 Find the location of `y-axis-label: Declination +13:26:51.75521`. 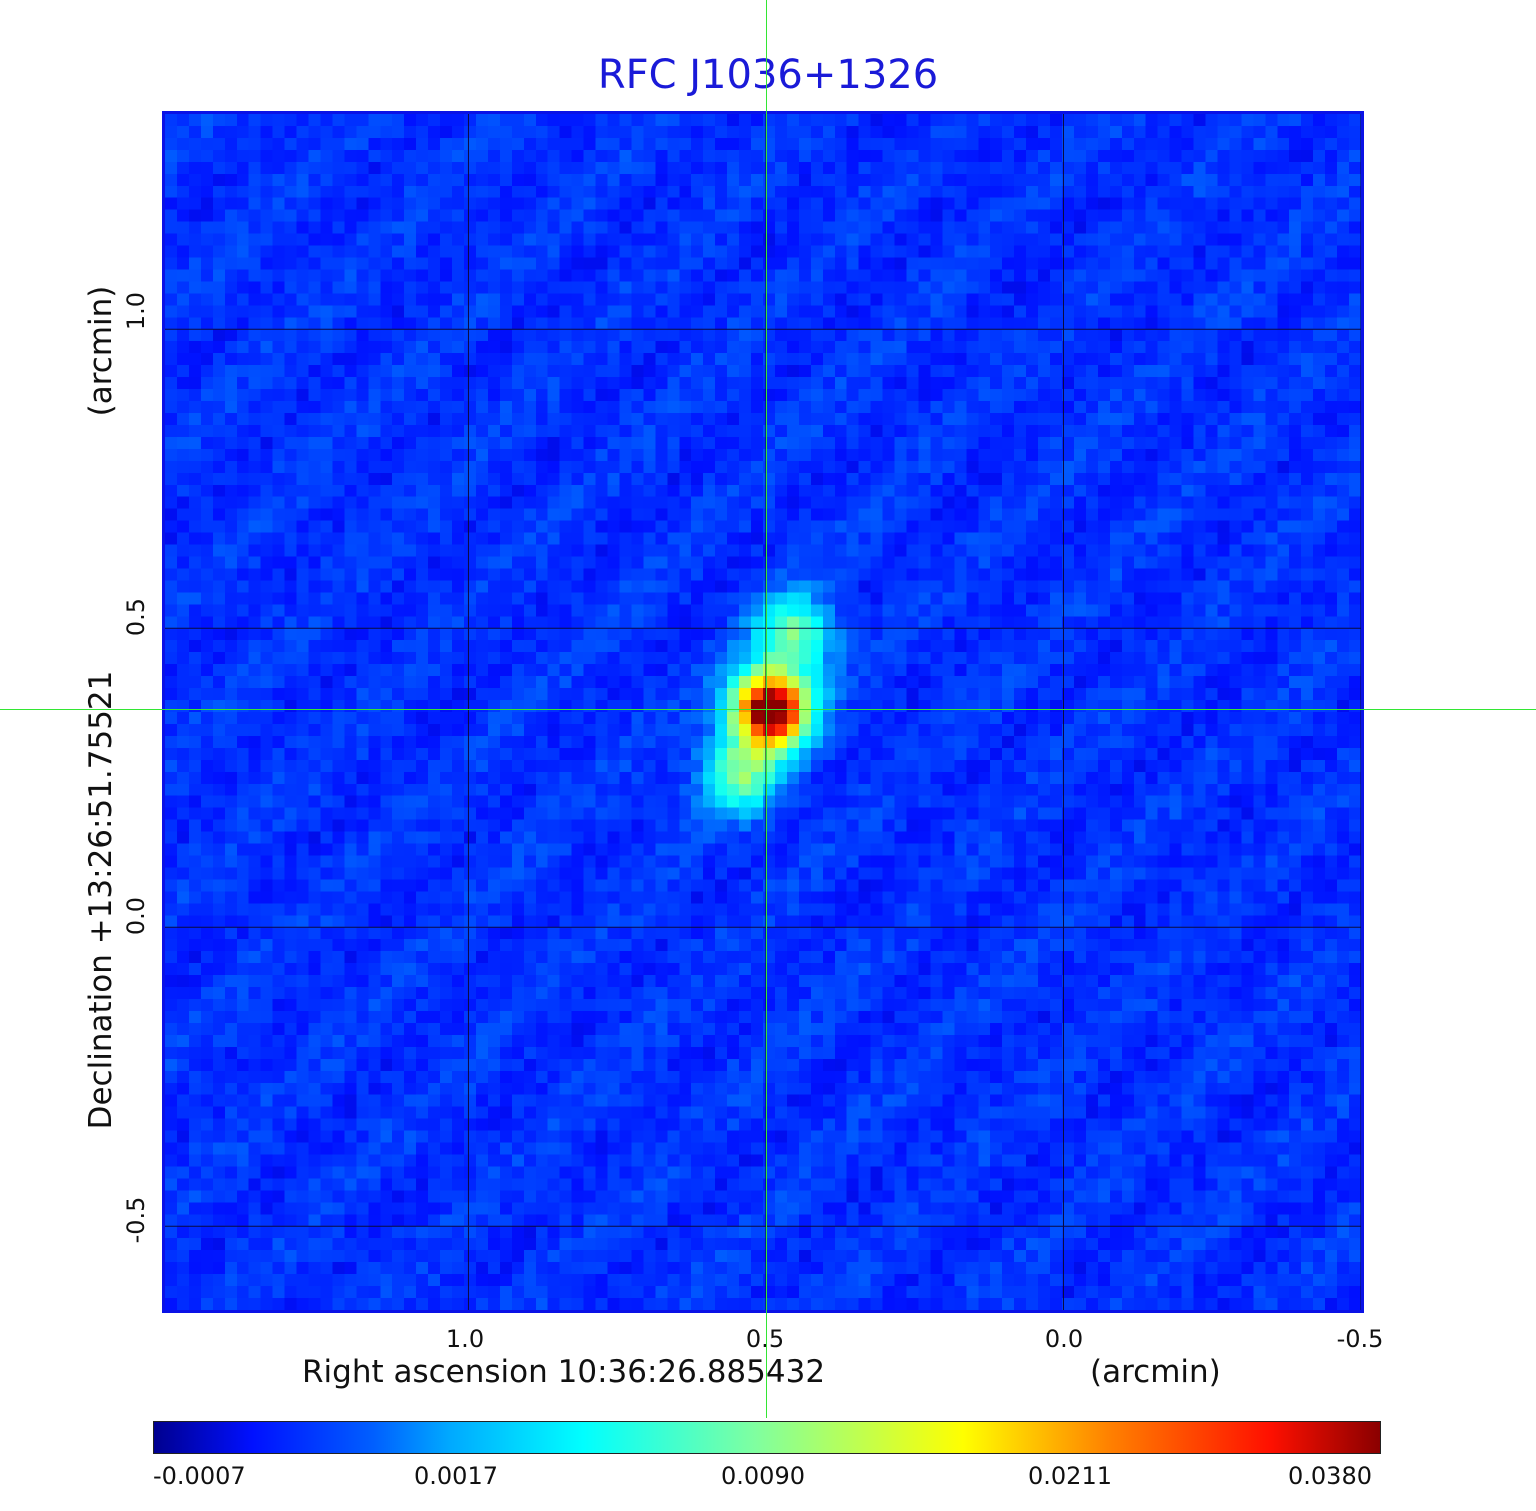

y-axis-label: Declination +13:26:51.75521 is located at coordinates (101, 900).